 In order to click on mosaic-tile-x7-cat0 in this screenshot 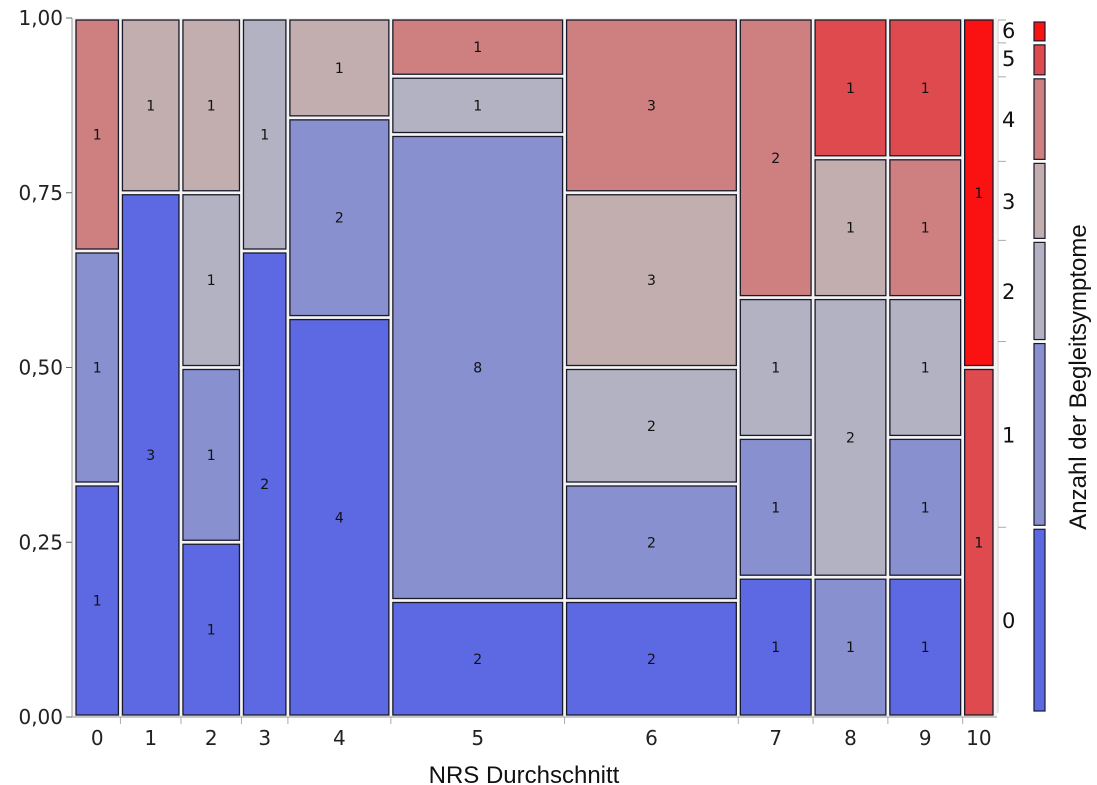, I will do `click(775, 647)`.